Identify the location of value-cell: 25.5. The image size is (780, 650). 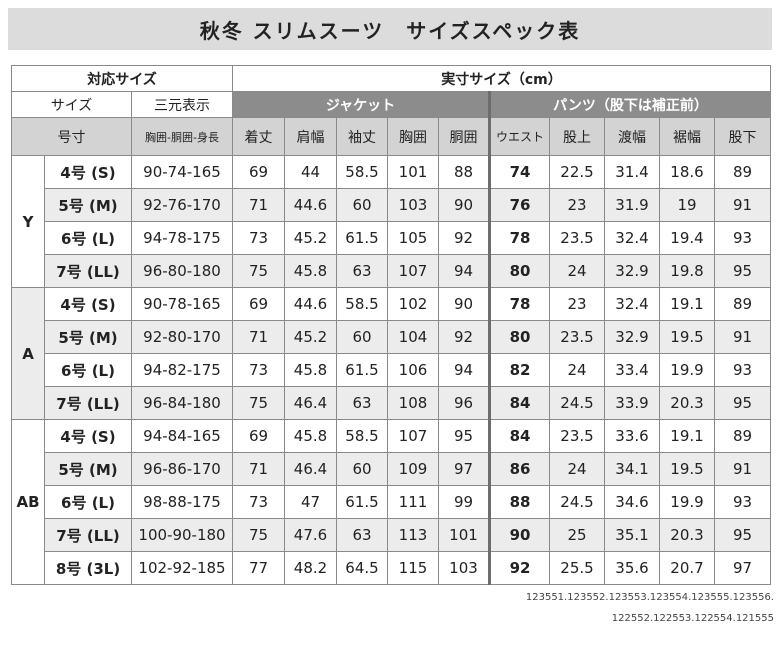
(577, 568).